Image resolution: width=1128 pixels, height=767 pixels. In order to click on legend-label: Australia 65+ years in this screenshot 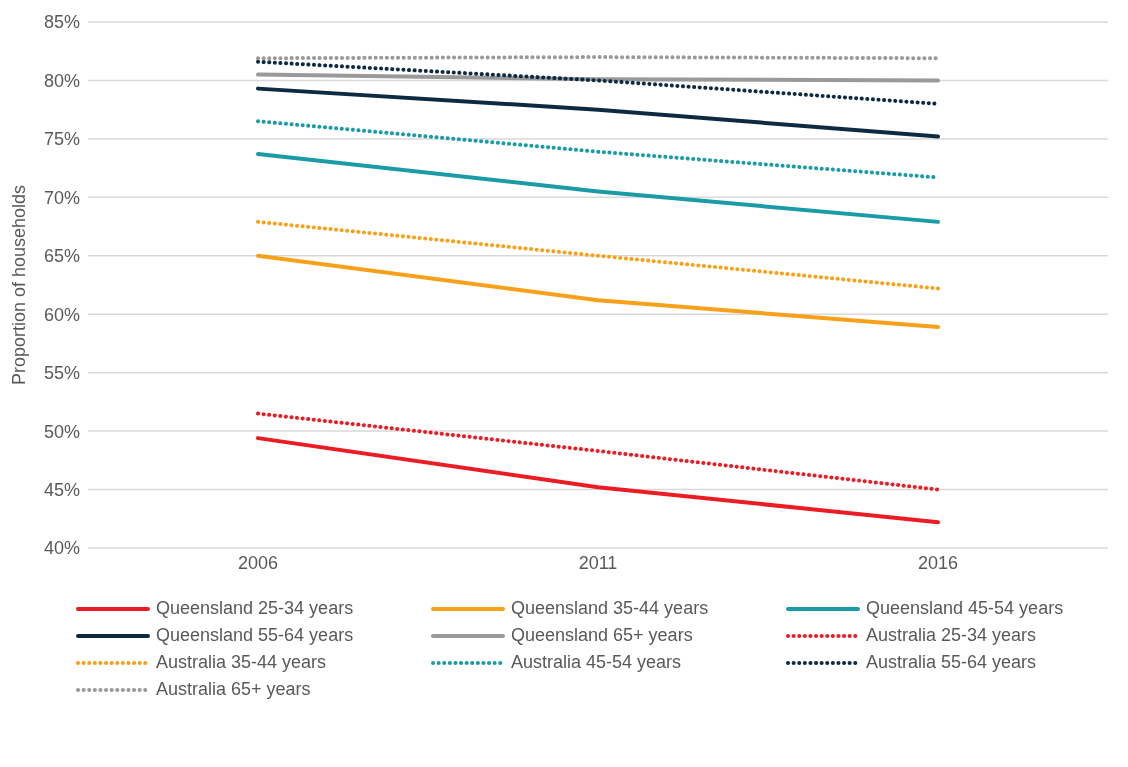, I will do `click(233, 689)`.